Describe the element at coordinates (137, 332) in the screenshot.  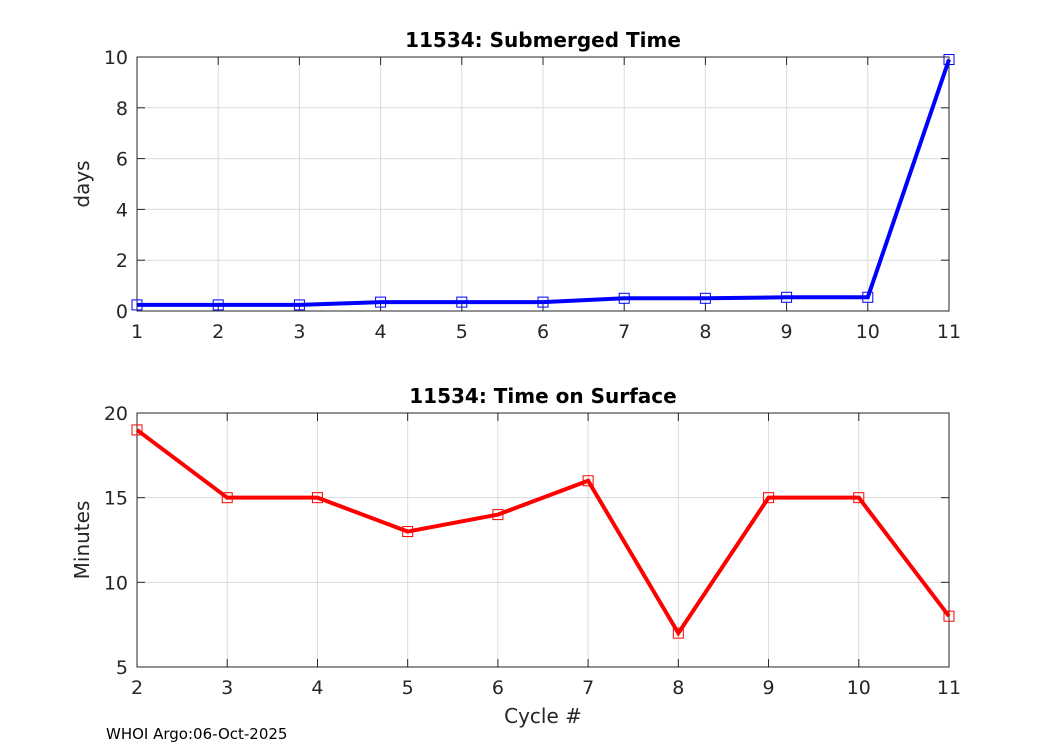
I see `x-tick-label: 1` at that location.